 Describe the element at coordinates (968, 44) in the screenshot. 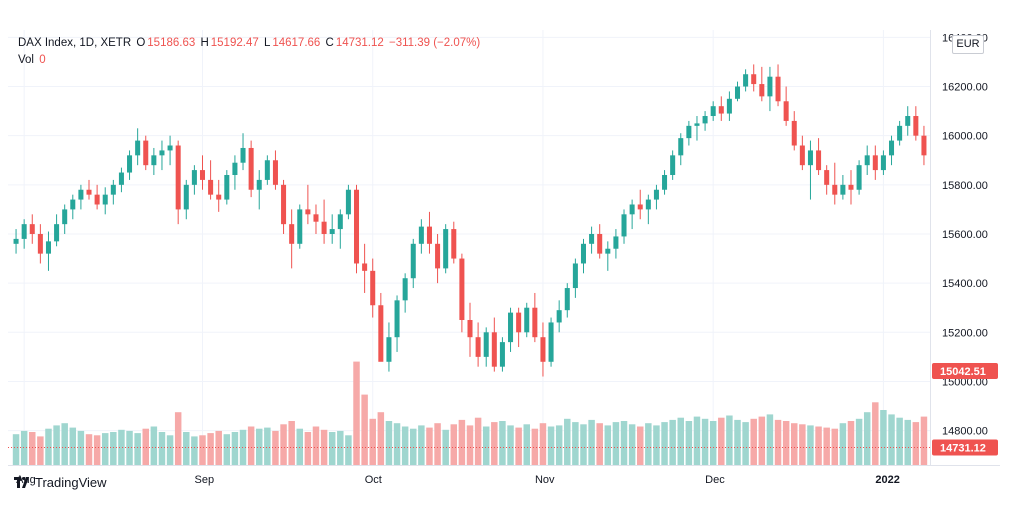

I see `currency-button: EUR` at that location.